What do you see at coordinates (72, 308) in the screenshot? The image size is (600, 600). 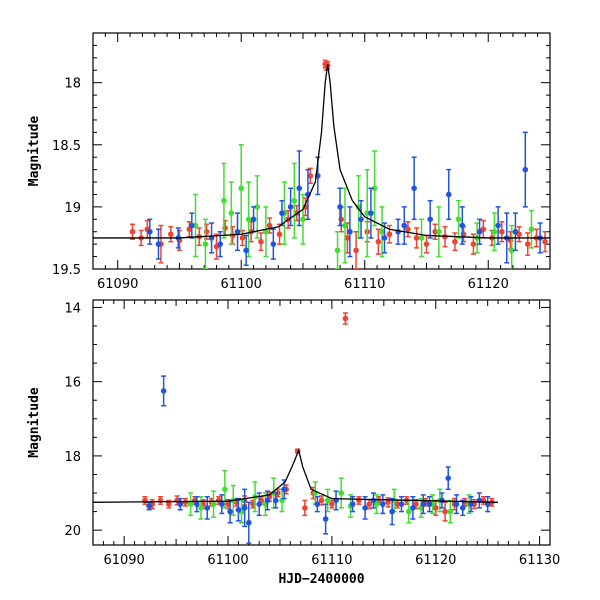 I see `y-tick-label: 14` at bounding box center [72, 308].